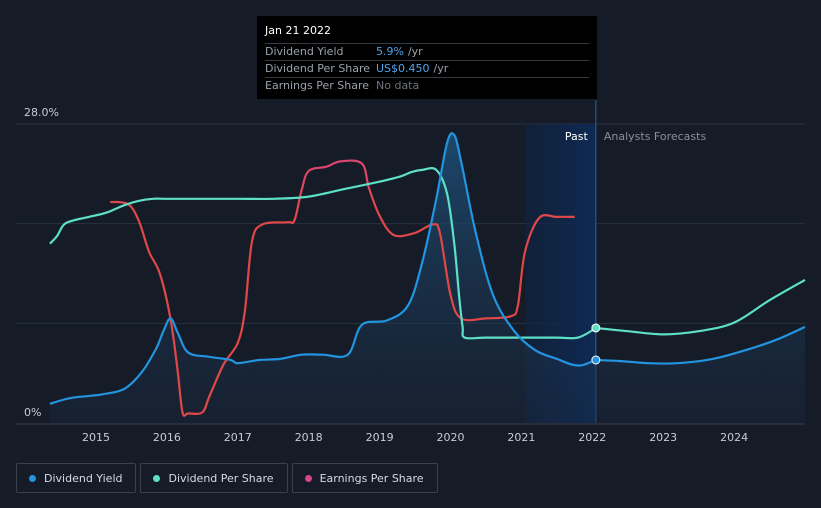 Image resolution: width=821 pixels, height=508 pixels. What do you see at coordinates (451, 437) in the screenshot?
I see `x-tick-label: 2020` at bounding box center [451, 437].